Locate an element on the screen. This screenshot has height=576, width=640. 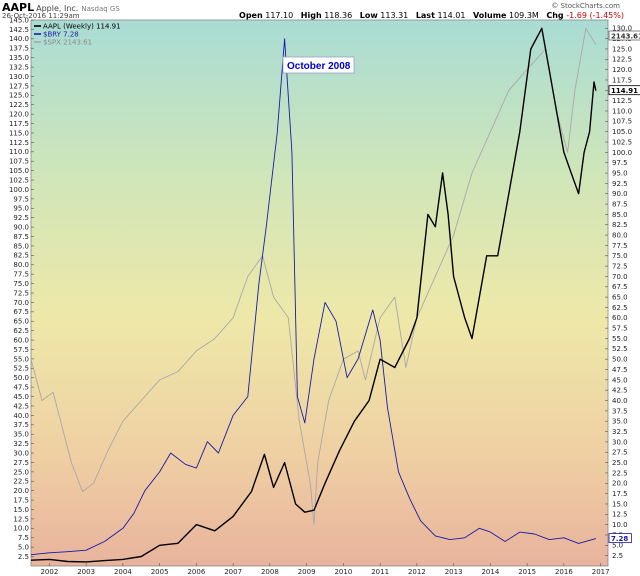
right-tick-label: 70.0 is located at coordinates (620, 277).